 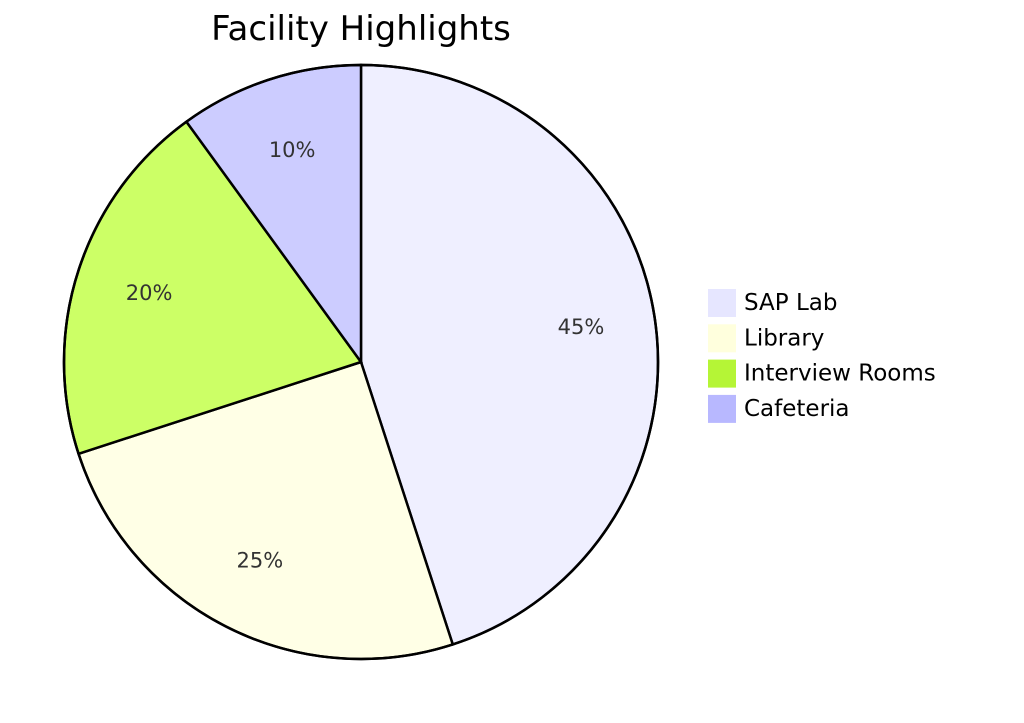 What do you see at coordinates (784, 338) in the screenshot?
I see `legend-label: Library` at bounding box center [784, 338].